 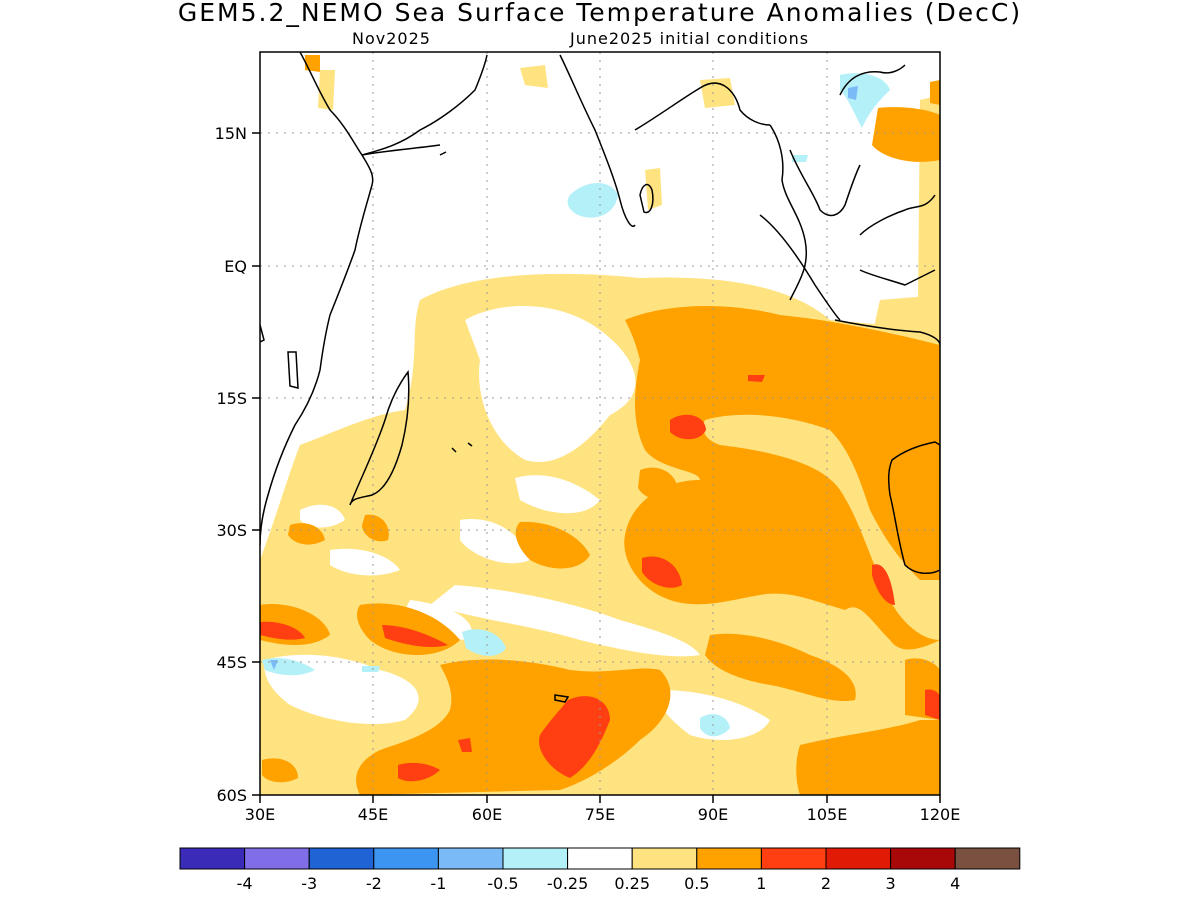 What do you see at coordinates (955, 883) in the screenshot?
I see `colorbar-label: 4` at bounding box center [955, 883].